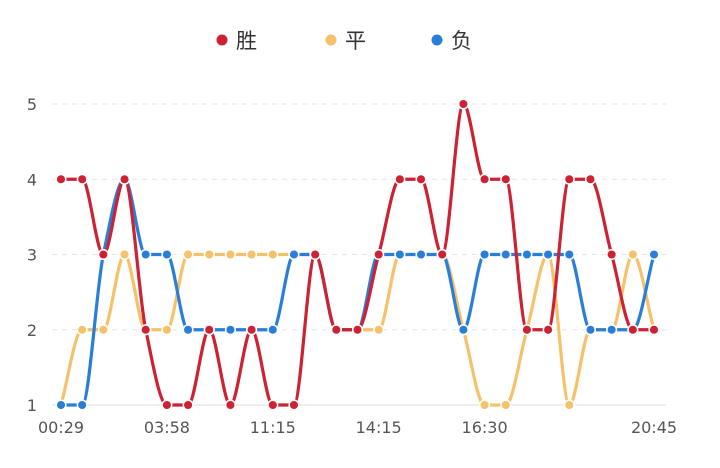  I want to click on y-tick-label: 4, so click(32, 179).